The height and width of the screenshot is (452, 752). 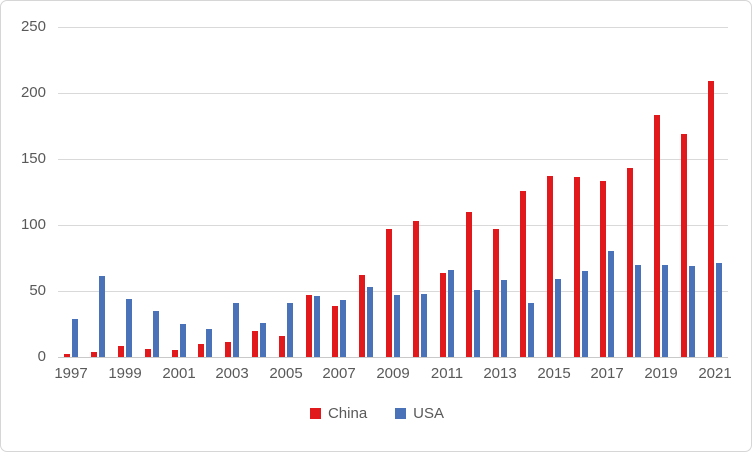 What do you see at coordinates (401, 413) in the screenshot?
I see `legend-swatch-usa` at bounding box center [401, 413].